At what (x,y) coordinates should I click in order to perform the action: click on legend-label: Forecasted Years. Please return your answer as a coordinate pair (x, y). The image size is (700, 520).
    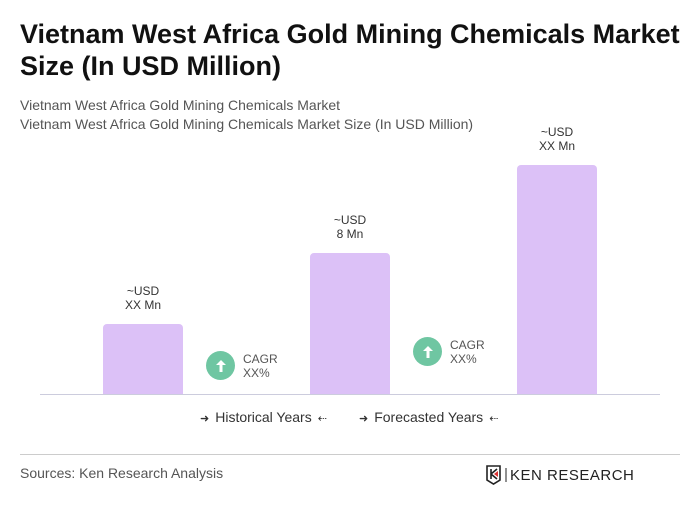
    Looking at the image, I should click on (429, 417).